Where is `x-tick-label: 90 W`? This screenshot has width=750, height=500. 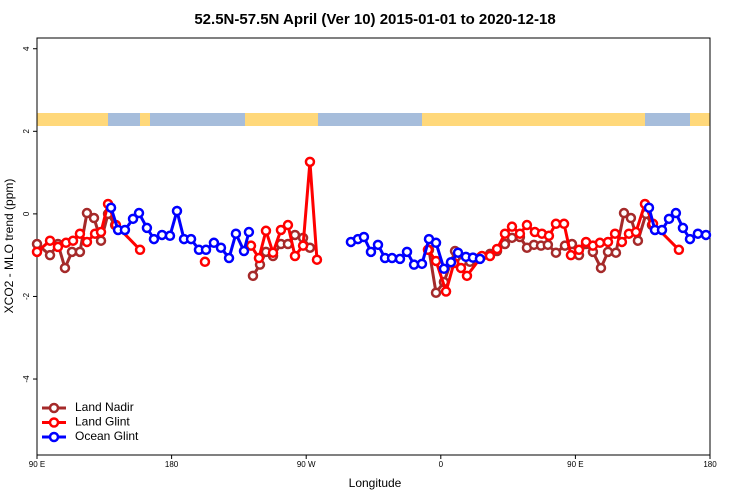
x-tick-label: 90 W is located at coordinates (306, 464).